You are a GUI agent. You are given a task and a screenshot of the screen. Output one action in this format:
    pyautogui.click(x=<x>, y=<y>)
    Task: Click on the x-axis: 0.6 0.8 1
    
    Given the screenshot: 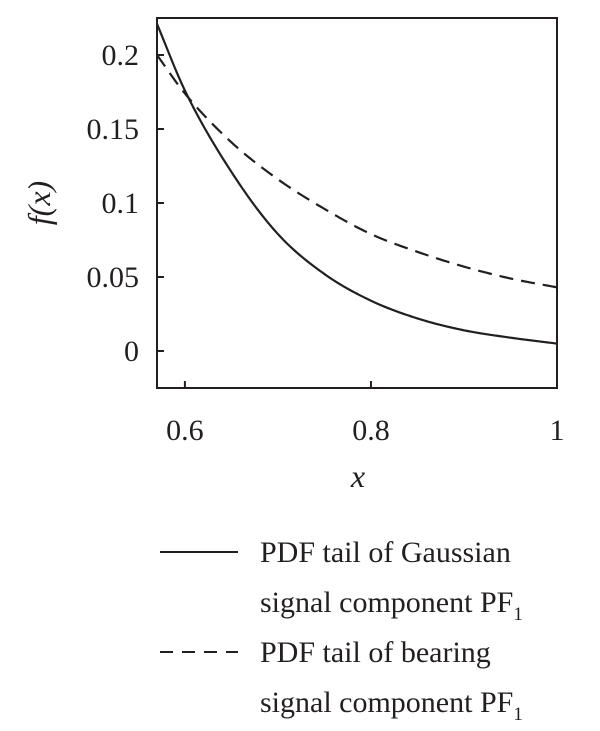 What is the action you would take?
    pyautogui.click(x=365, y=414)
    